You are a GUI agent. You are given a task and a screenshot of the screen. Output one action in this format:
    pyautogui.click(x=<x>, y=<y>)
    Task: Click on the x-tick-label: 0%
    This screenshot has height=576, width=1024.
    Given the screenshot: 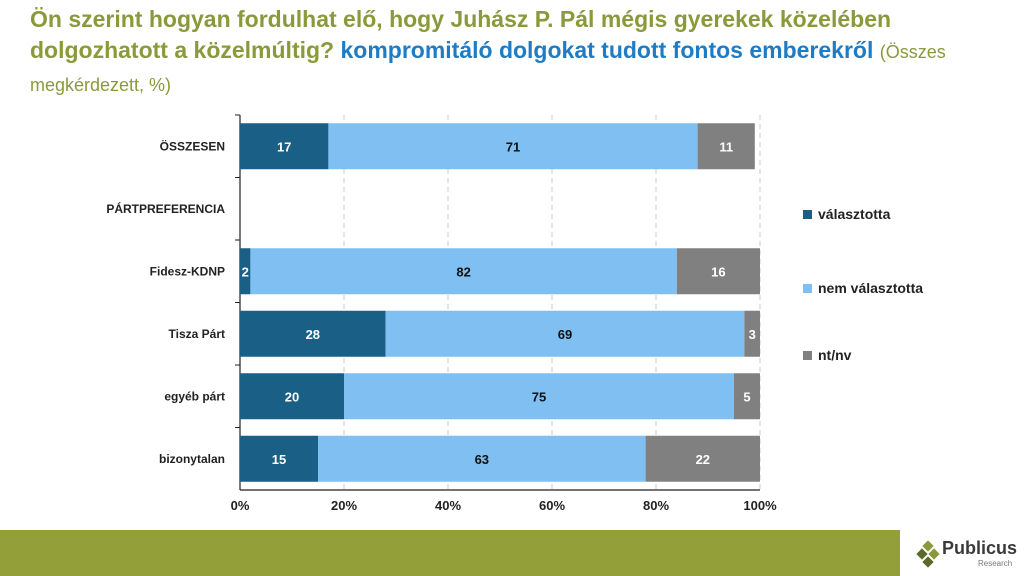 What is the action you would take?
    pyautogui.click(x=240, y=505)
    